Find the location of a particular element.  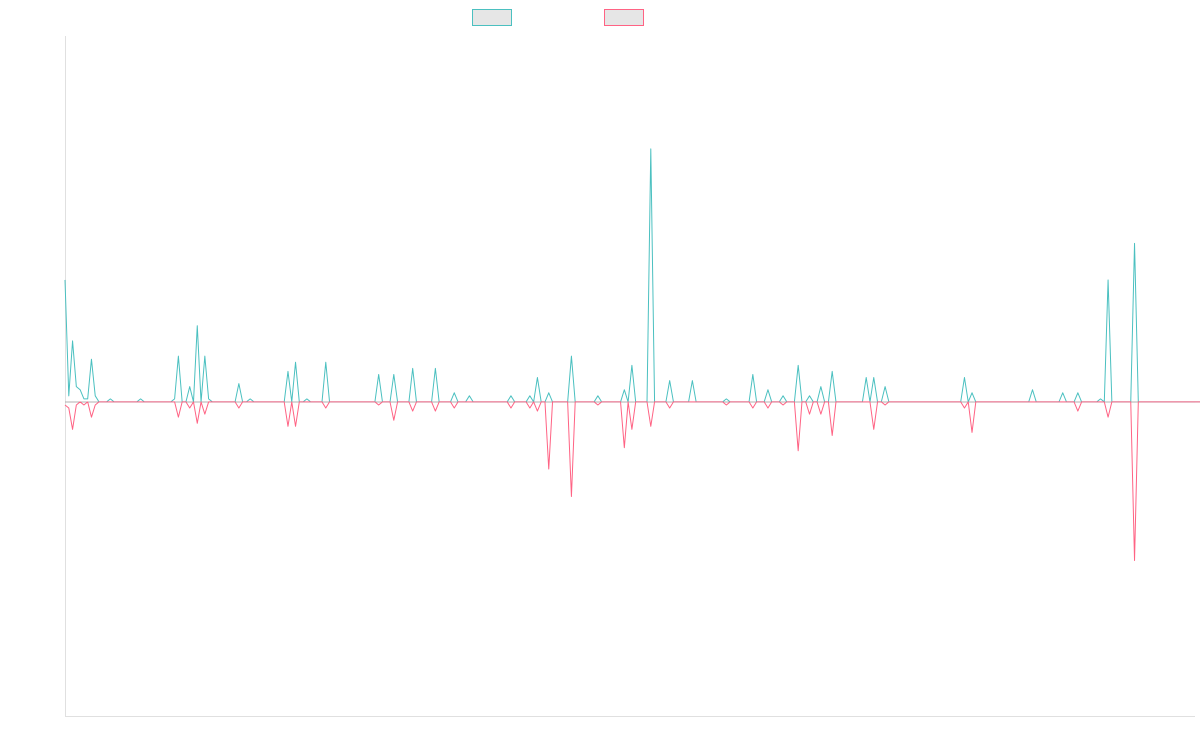

legend is located at coordinates (558, 17).